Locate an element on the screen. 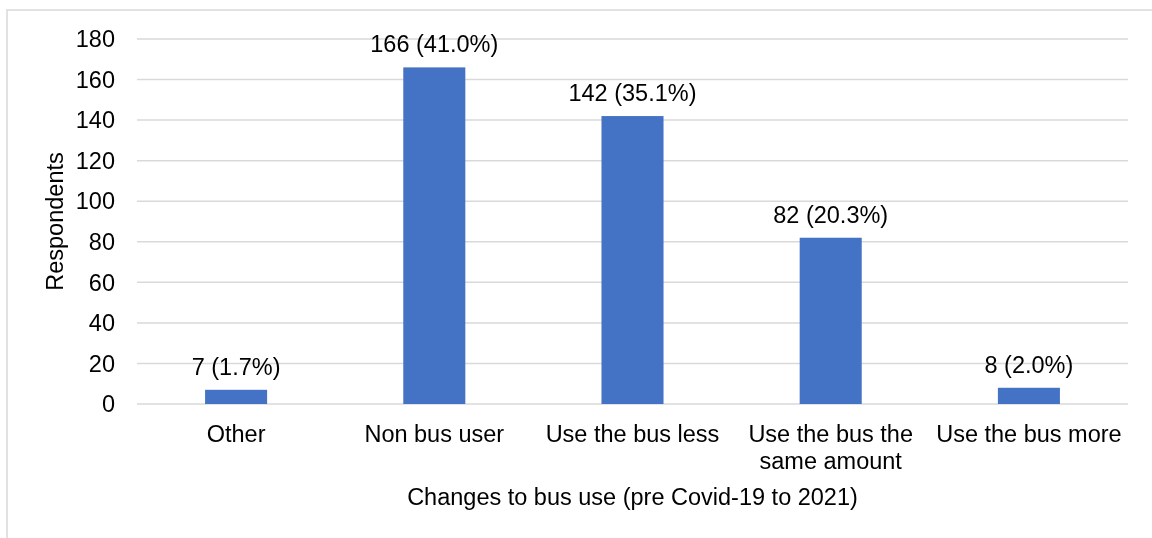 This screenshot has width=1152, height=538. y-tick-label: 60 is located at coordinates (101, 282).